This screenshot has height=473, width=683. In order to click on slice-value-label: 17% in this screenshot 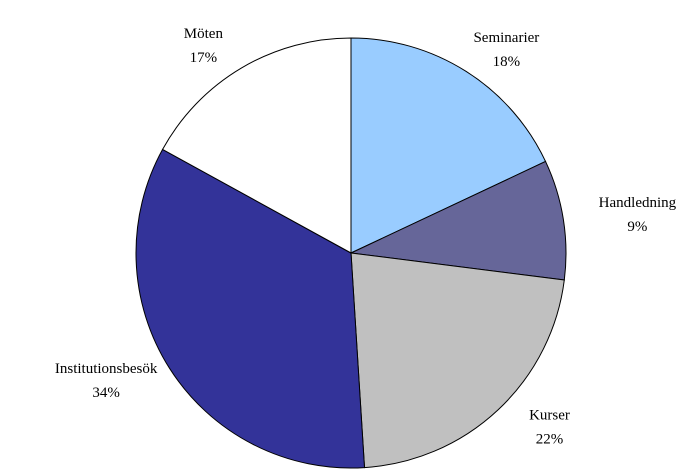, I will do `click(204, 58)`.